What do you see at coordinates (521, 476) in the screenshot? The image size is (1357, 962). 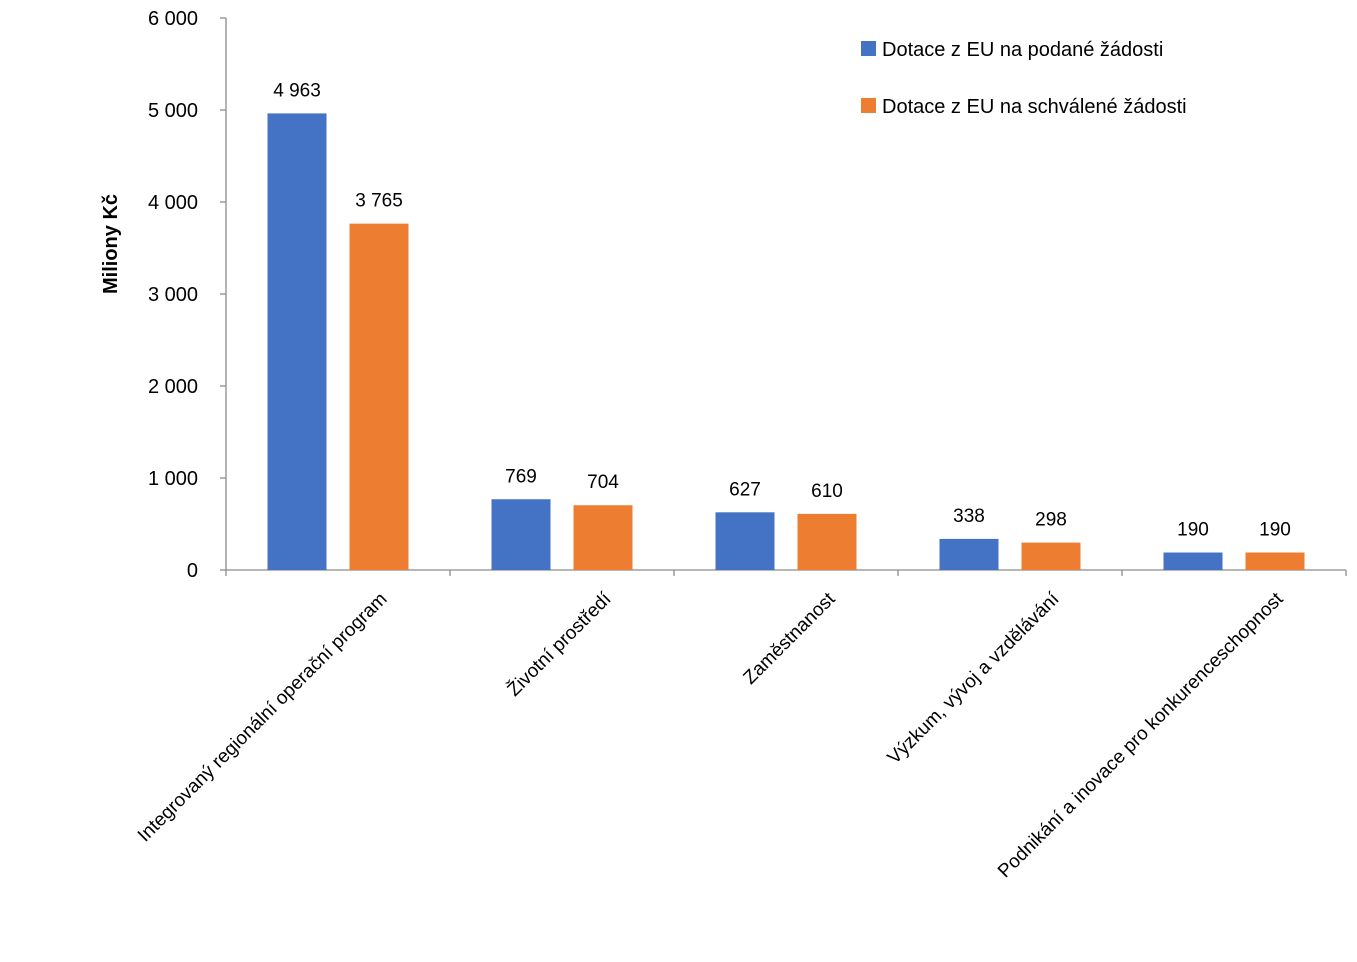 I see `data-label: 769` at bounding box center [521, 476].